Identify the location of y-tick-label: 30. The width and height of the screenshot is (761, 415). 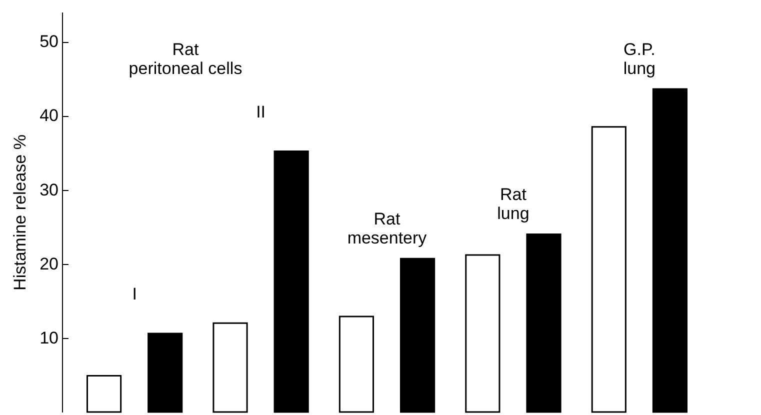
(49, 190).